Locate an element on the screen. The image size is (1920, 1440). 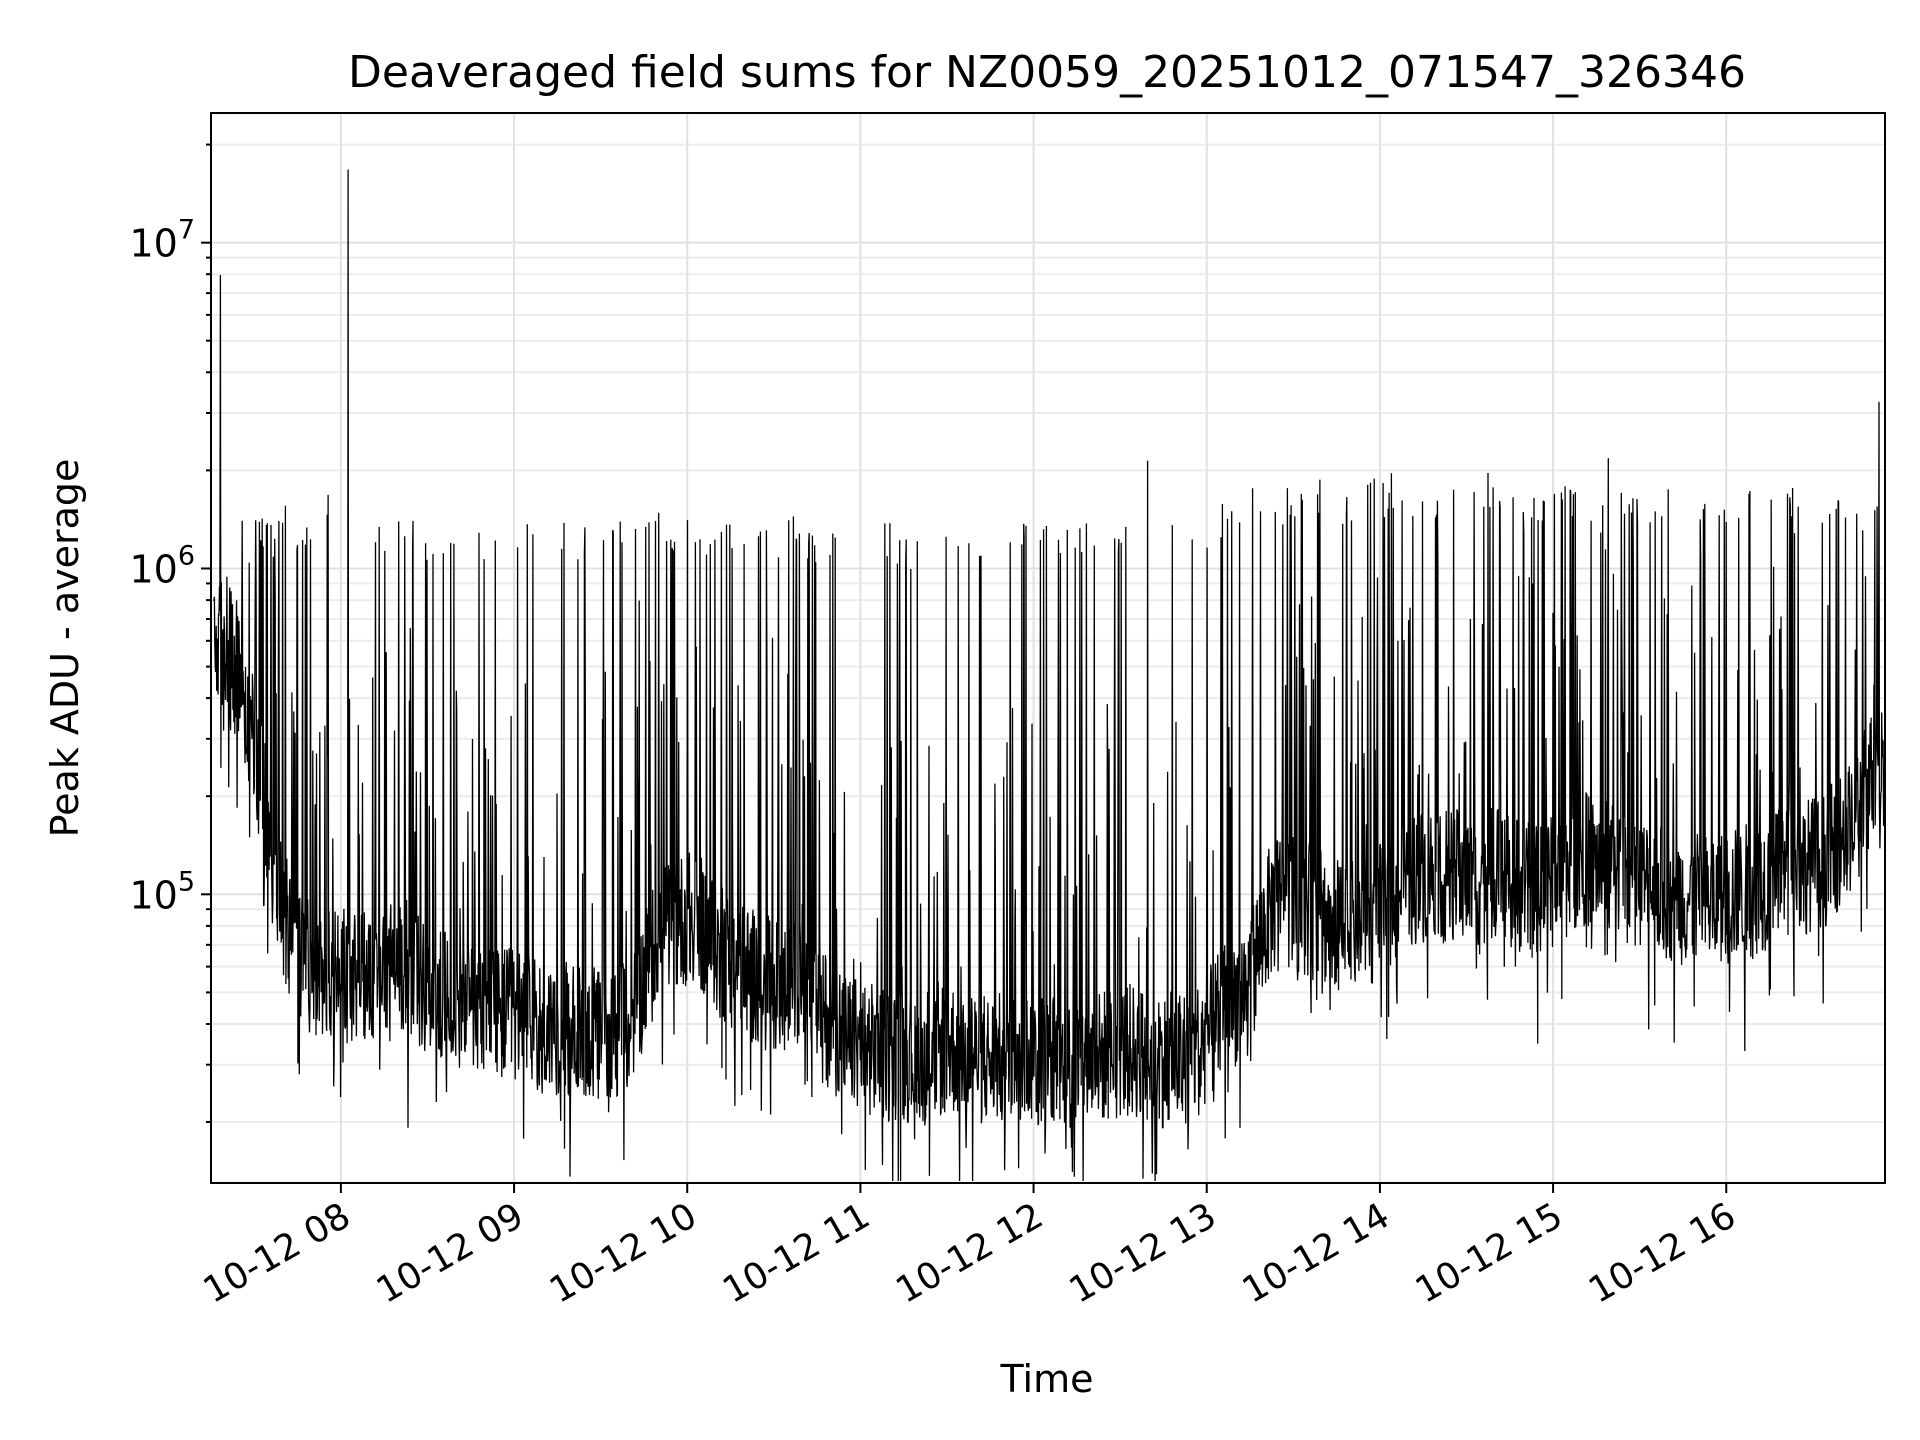
y-tick-label: 10⁷ is located at coordinates (162, 240).